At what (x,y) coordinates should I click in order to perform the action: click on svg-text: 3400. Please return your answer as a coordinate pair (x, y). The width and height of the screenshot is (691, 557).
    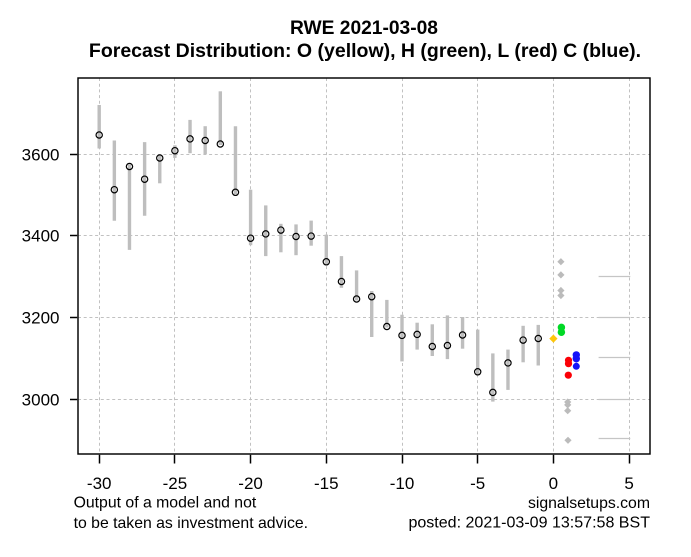
    Looking at the image, I should click on (41, 236).